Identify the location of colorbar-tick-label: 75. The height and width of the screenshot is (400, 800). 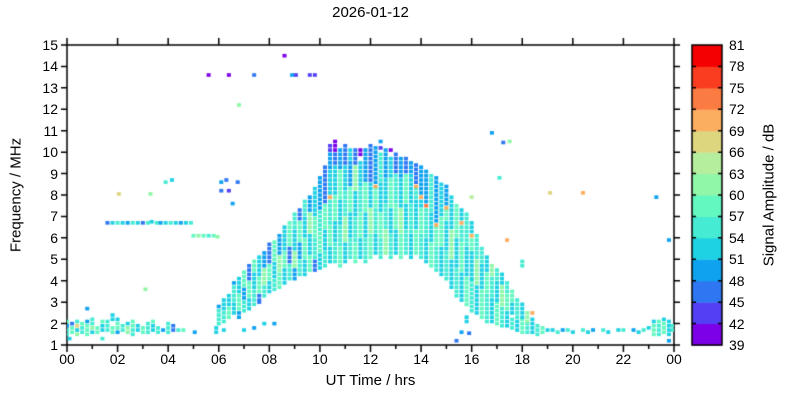
(737, 87).